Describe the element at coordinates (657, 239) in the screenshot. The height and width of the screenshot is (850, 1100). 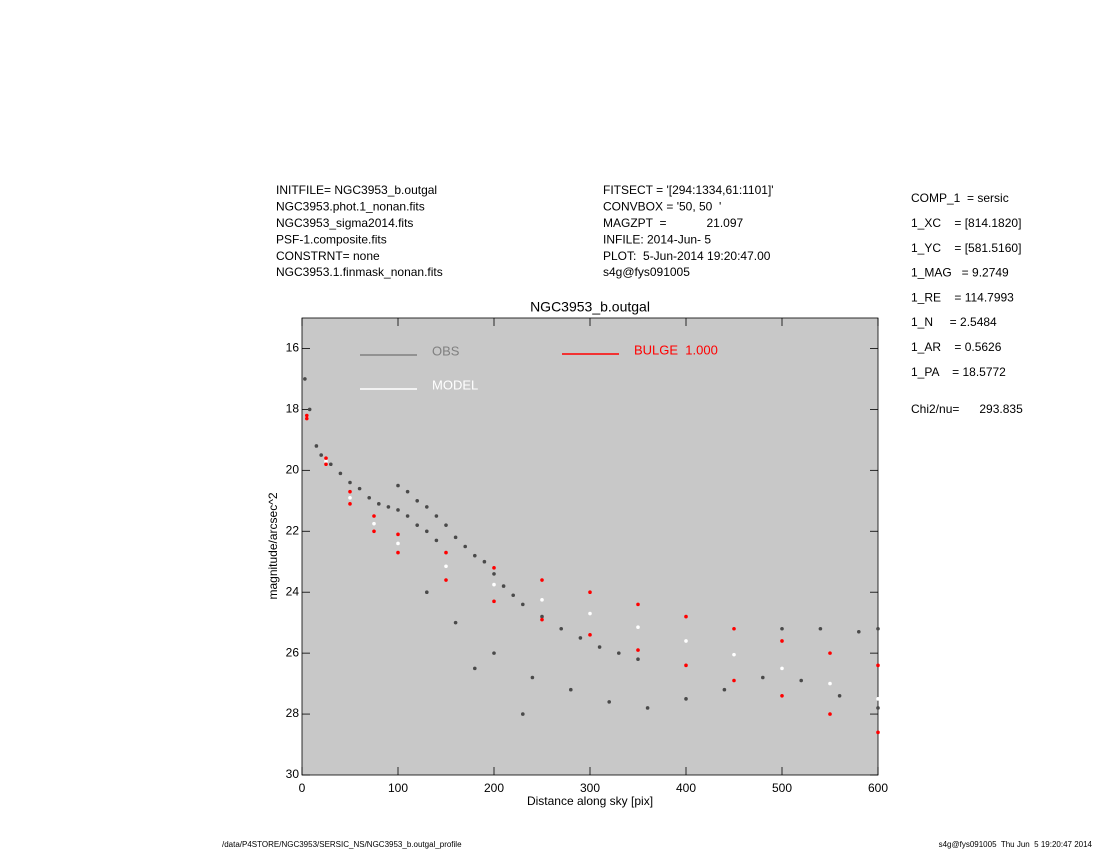
I see `header-middle-line: INFILE: 2014-Jun- 5` at that location.